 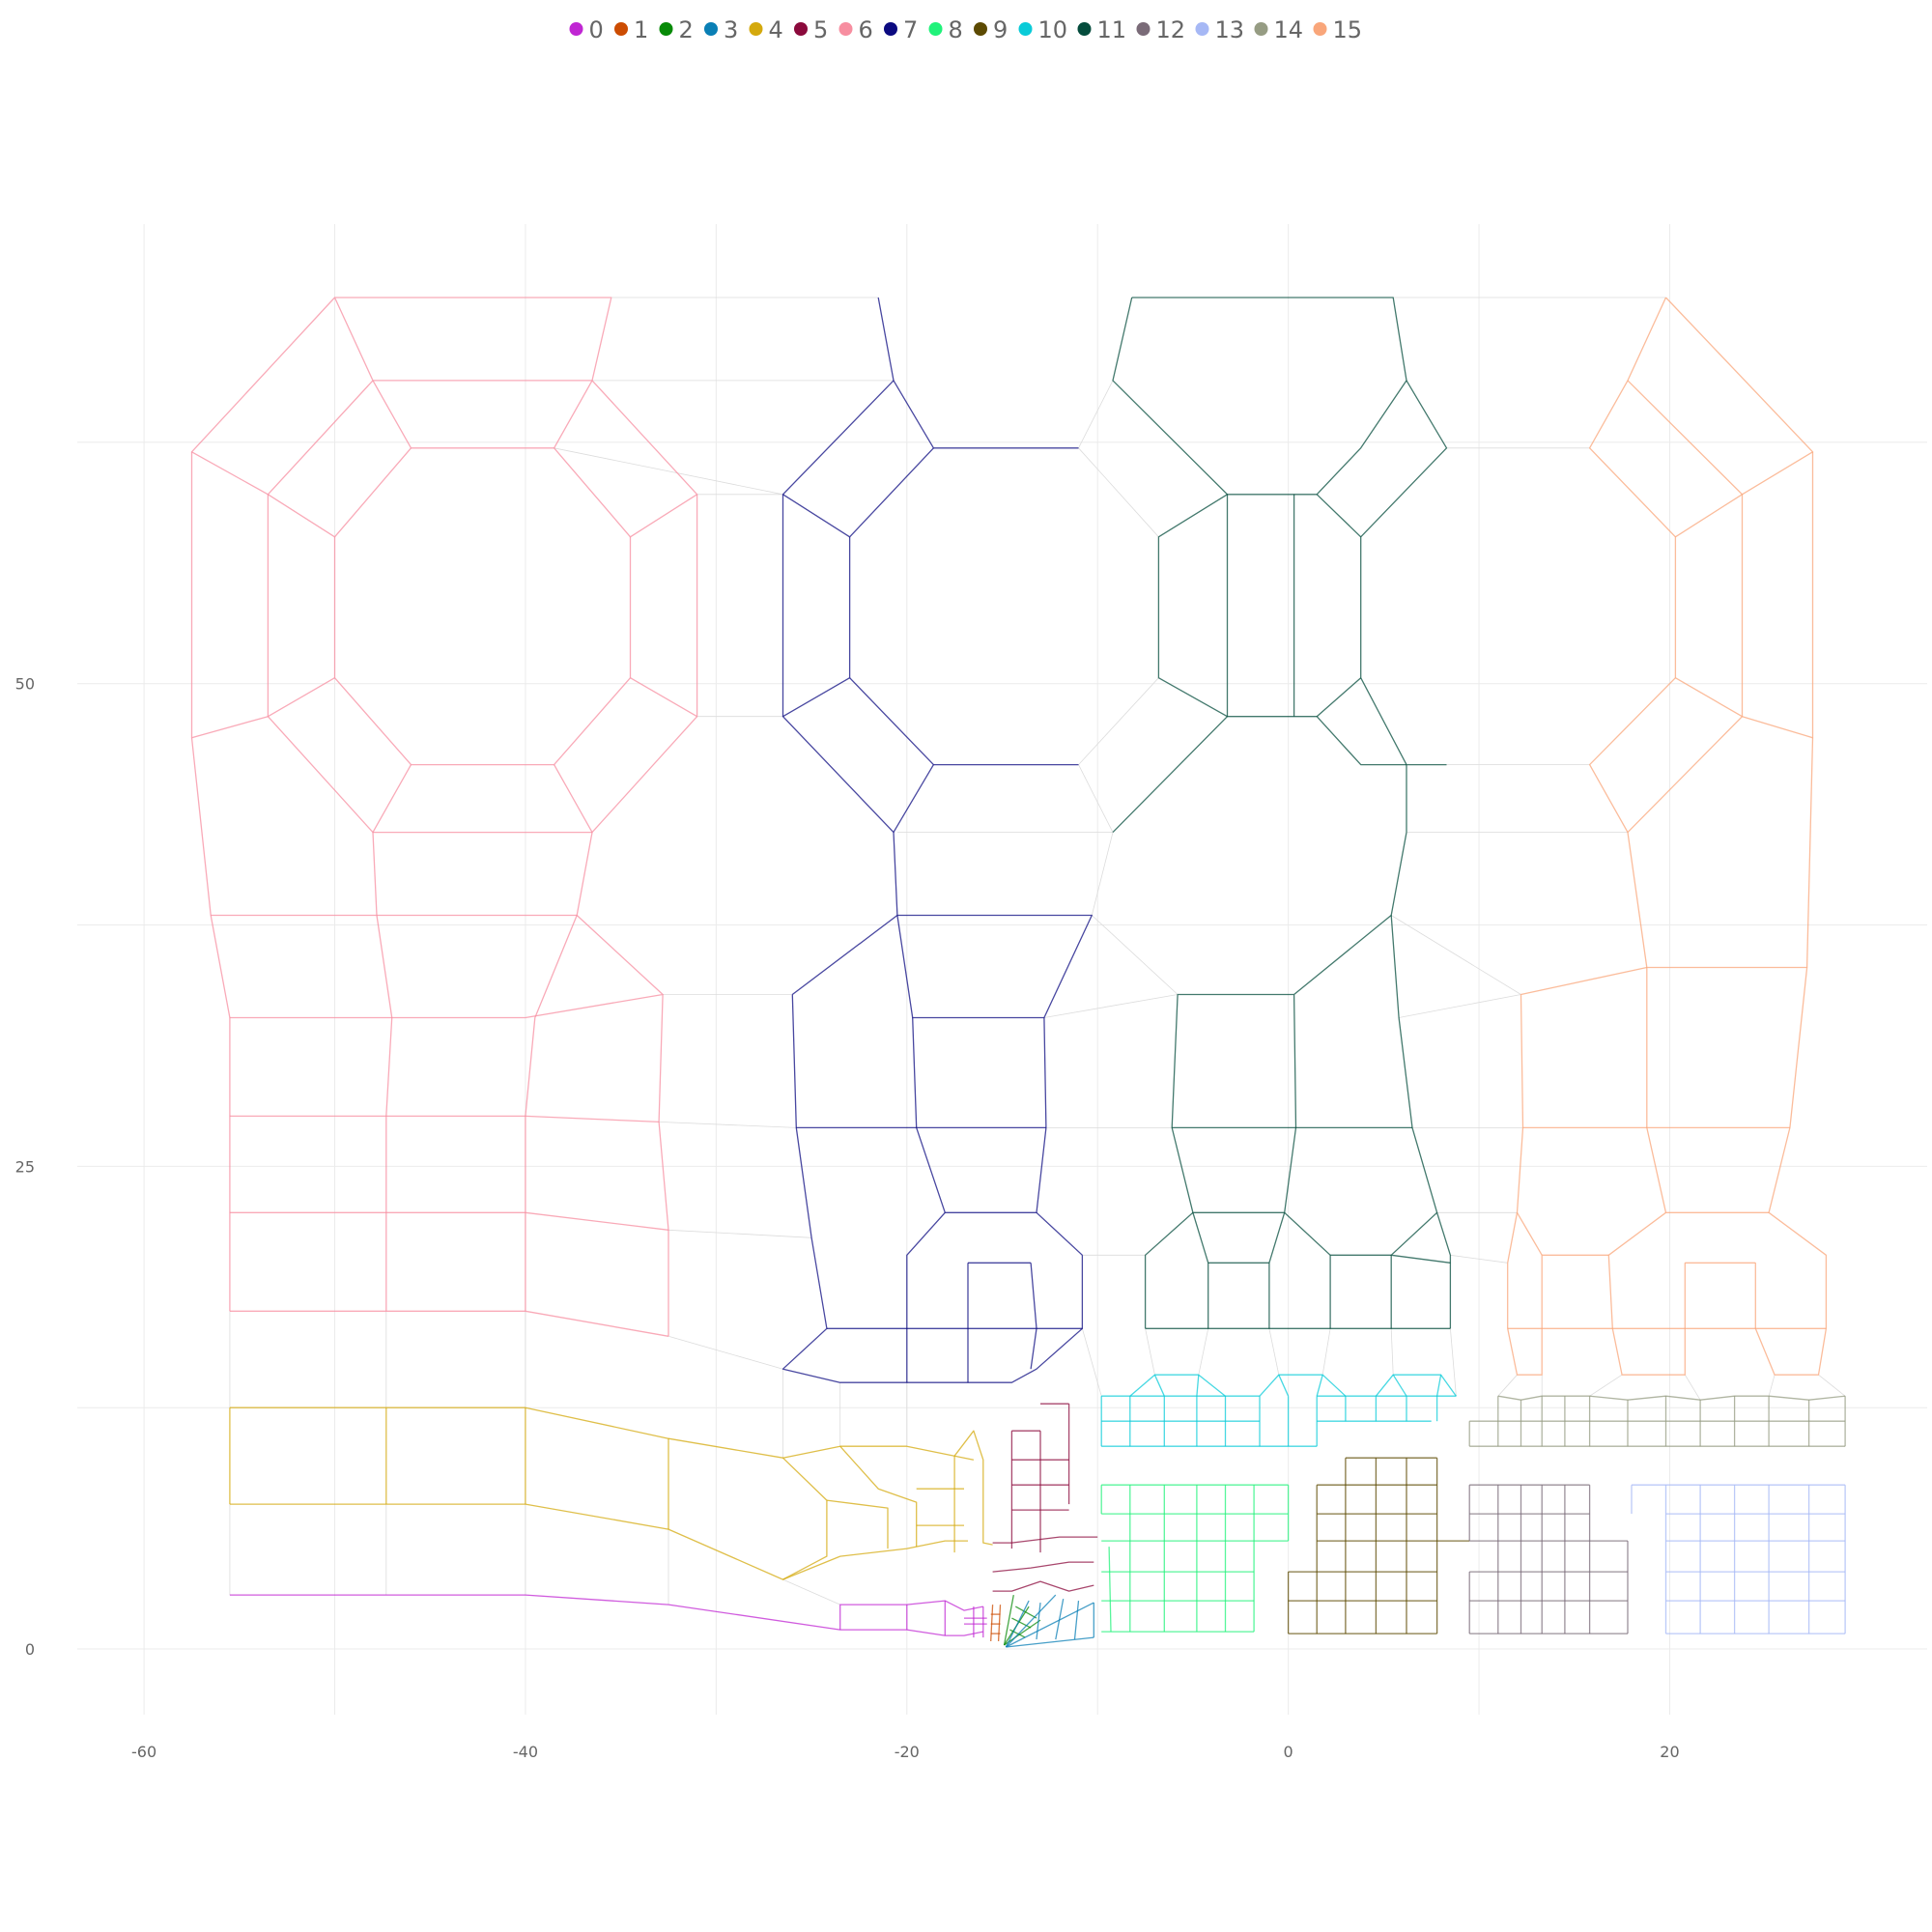 I want to click on legend-item-6: 6, so click(x=855, y=29).